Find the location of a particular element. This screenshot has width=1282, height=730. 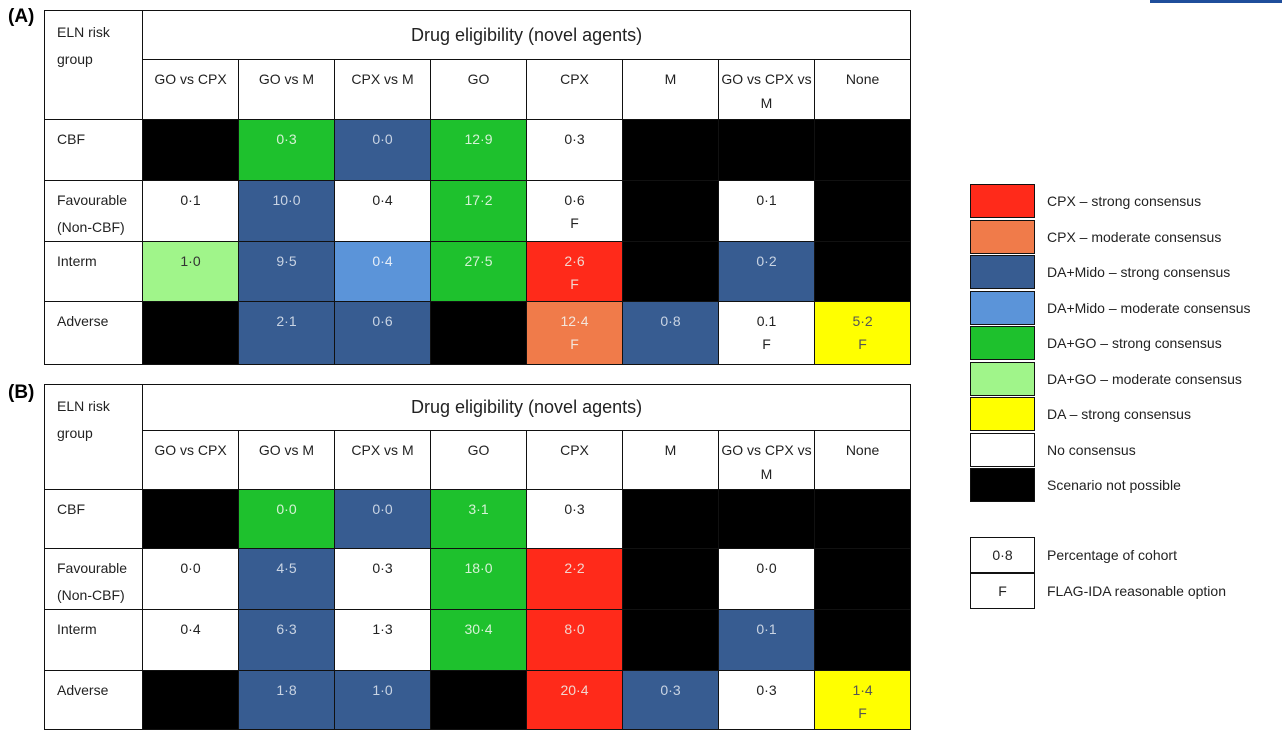

table-cell: 2·2 is located at coordinates (574, 579).